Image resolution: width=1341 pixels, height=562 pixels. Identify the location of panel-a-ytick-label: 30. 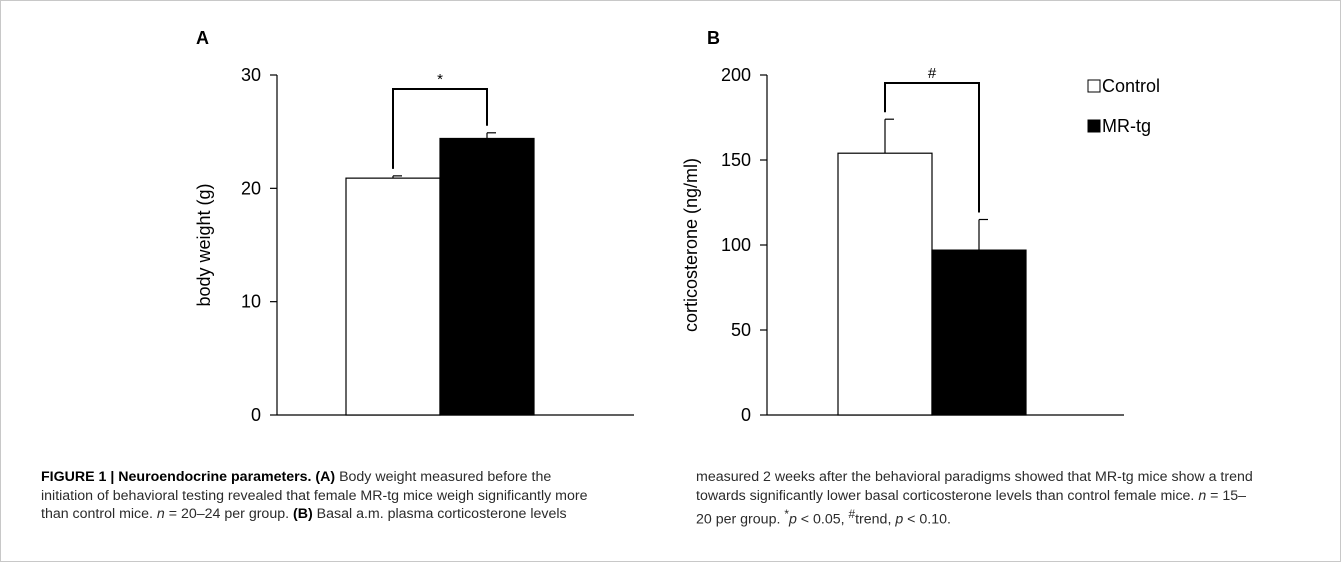
(251, 75).